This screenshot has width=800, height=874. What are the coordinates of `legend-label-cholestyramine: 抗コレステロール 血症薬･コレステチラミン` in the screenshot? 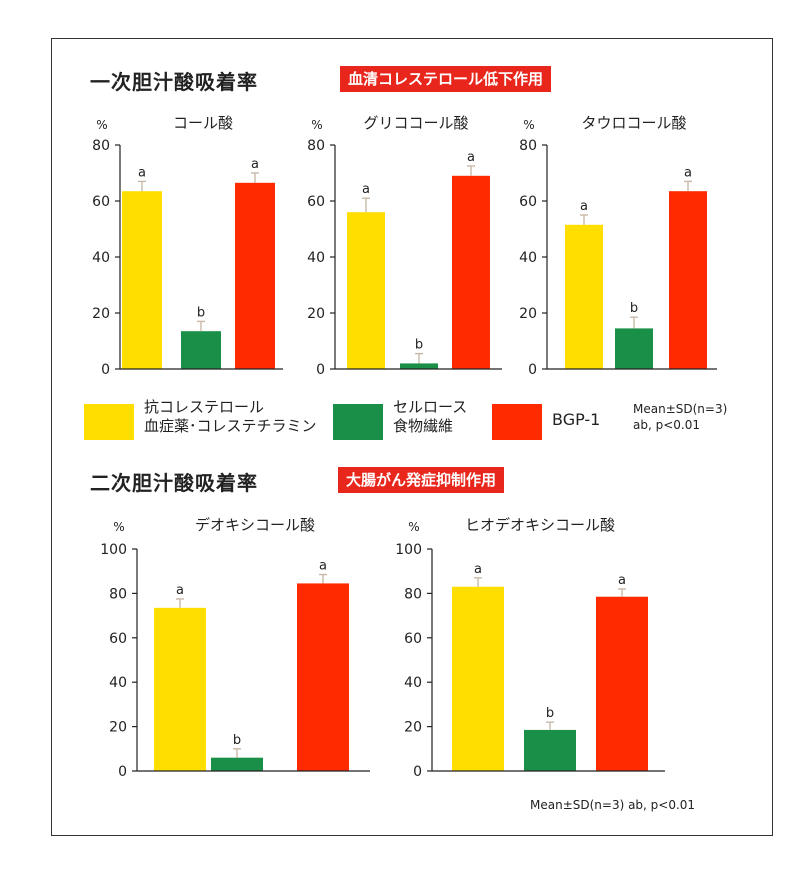 It's located at (230, 417).